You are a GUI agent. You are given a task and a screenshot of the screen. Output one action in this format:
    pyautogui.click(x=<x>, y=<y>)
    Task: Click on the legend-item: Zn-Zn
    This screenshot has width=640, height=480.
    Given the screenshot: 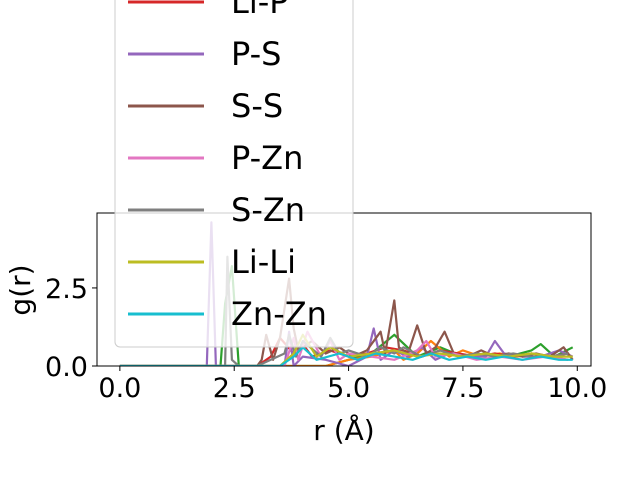 What is the action you would take?
    pyautogui.click(x=227, y=314)
    